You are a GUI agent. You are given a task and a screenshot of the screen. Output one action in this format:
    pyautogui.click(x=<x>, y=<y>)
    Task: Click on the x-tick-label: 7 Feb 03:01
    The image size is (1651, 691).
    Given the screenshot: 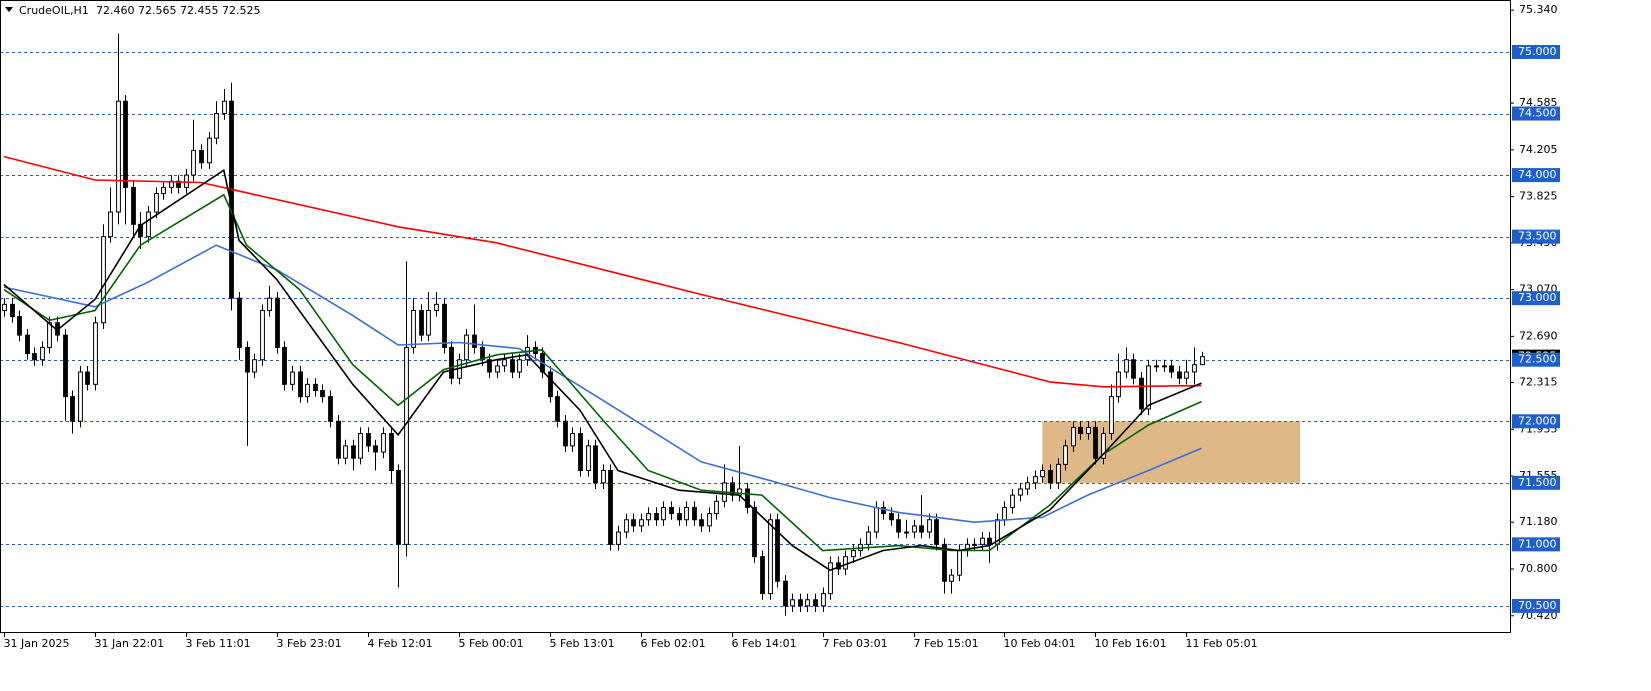 What is the action you would take?
    pyautogui.click(x=855, y=643)
    